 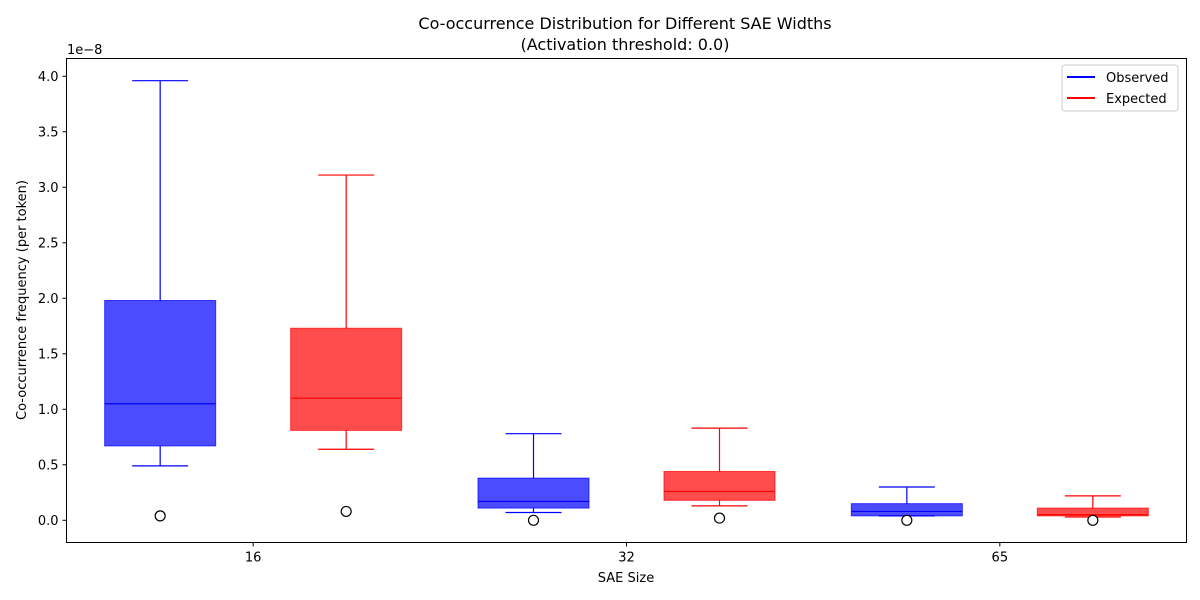 I want to click on y-scale-offset-label: 1e−8, so click(x=84, y=50).